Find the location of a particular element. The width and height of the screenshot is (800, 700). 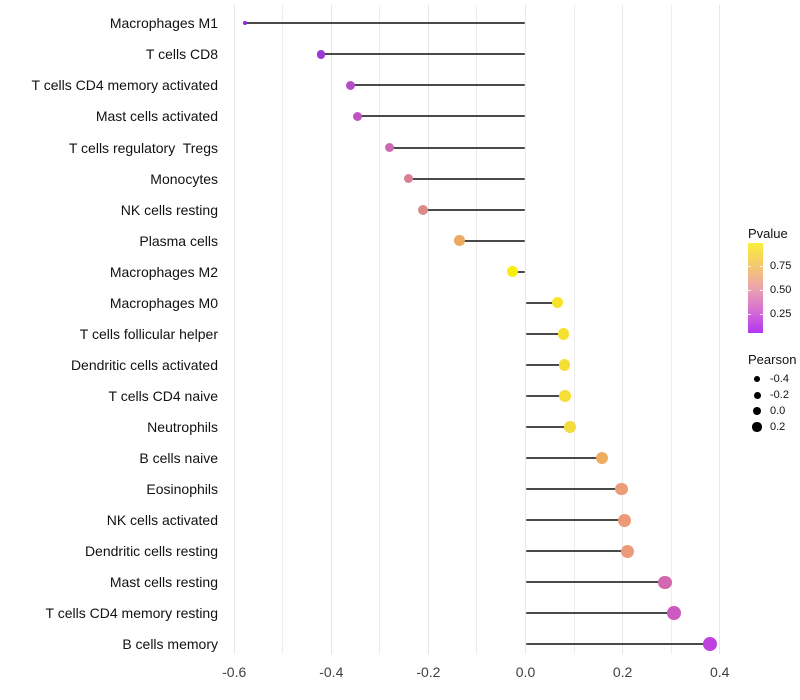

pvalue-colorbar is located at coordinates (755, 288).